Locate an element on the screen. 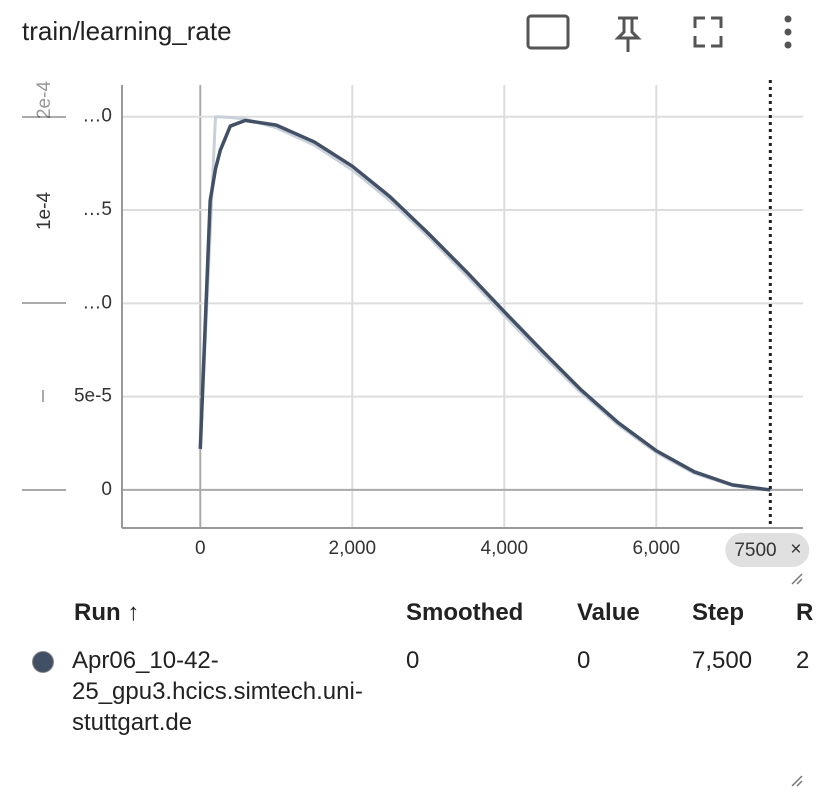 This screenshot has height=806, width=838. x-tick-label: 2,000 is located at coordinates (353, 548).